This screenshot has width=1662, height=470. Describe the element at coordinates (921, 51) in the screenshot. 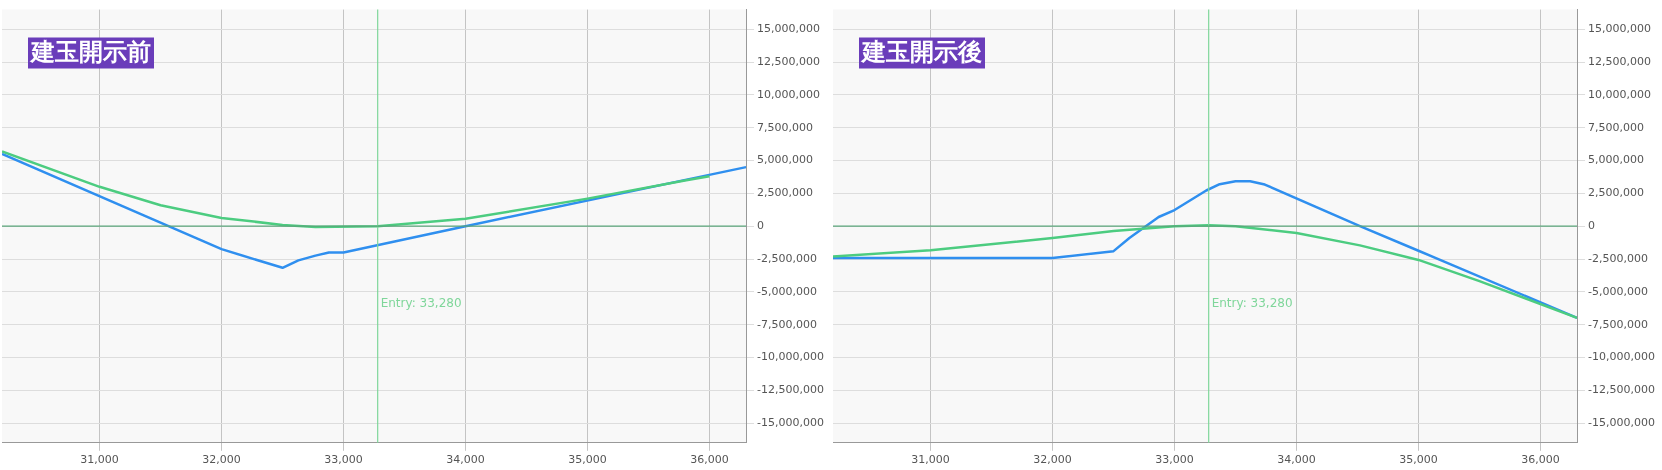

I see `text: 建玉開示後` at that location.